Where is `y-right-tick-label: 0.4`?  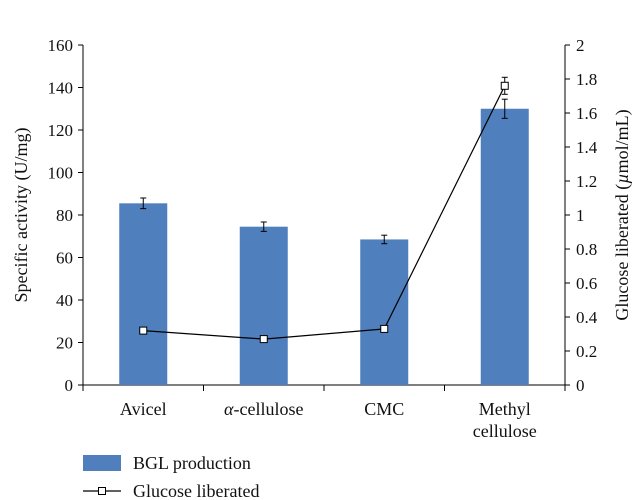
y-right-tick-label: 0.4 is located at coordinates (587, 317).